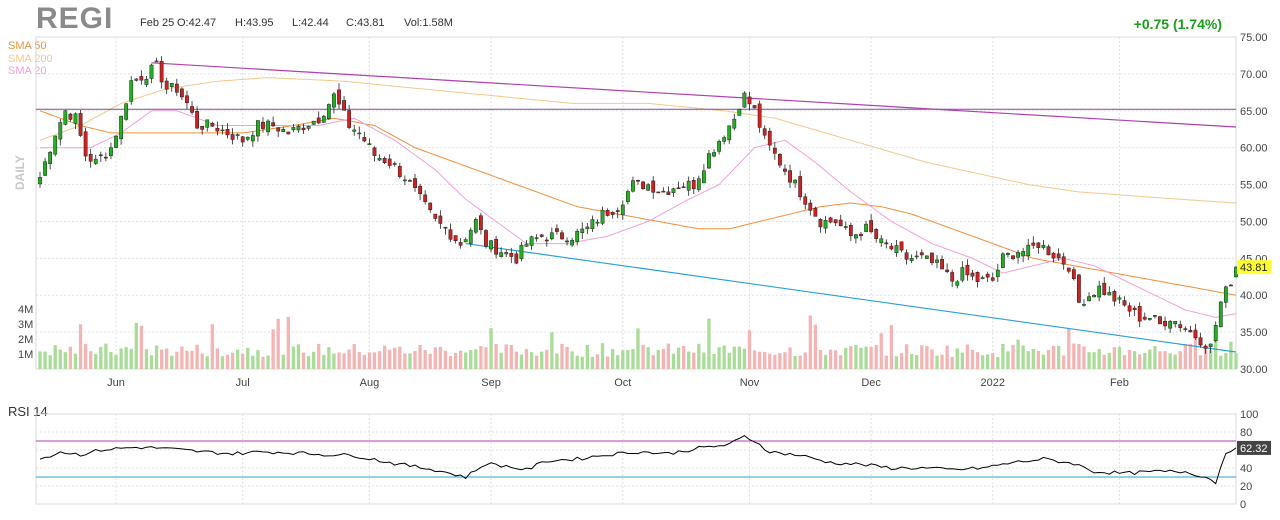  What do you see at coordinates (1254, 333) in the screenshot?
I see `price-tick-label: 35.00` at bounding box center [1254, 333].